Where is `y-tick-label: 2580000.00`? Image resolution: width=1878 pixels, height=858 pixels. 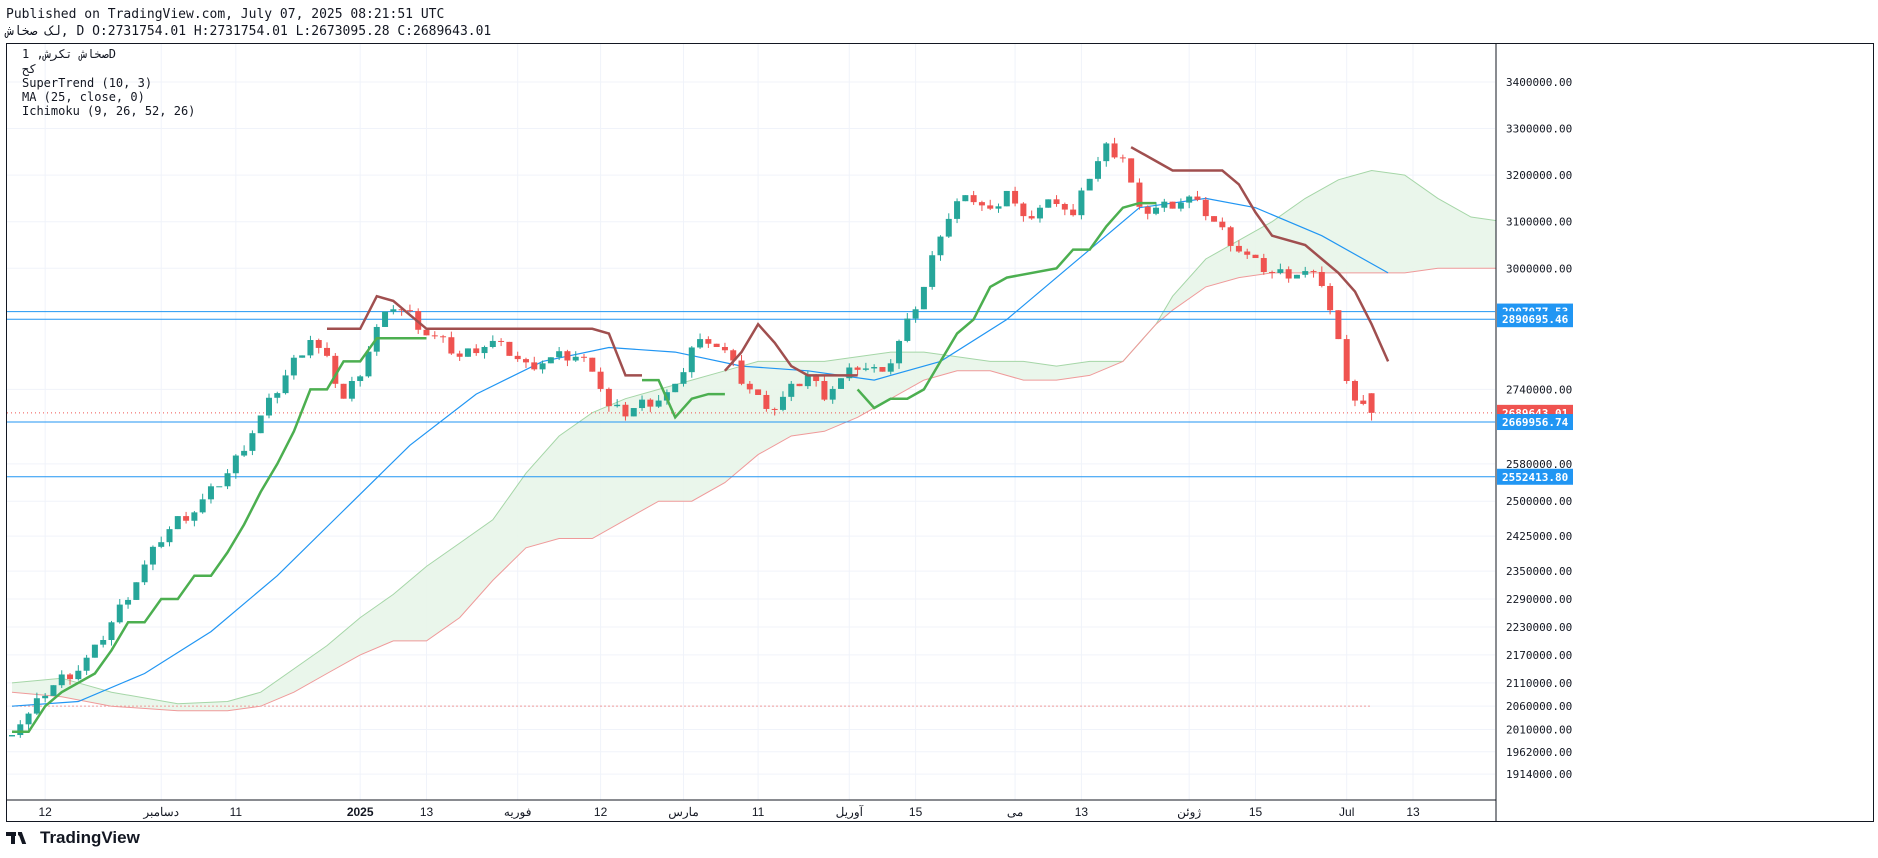 y-tick-label: 2580000.00 is located at coordinates (1539, 464).